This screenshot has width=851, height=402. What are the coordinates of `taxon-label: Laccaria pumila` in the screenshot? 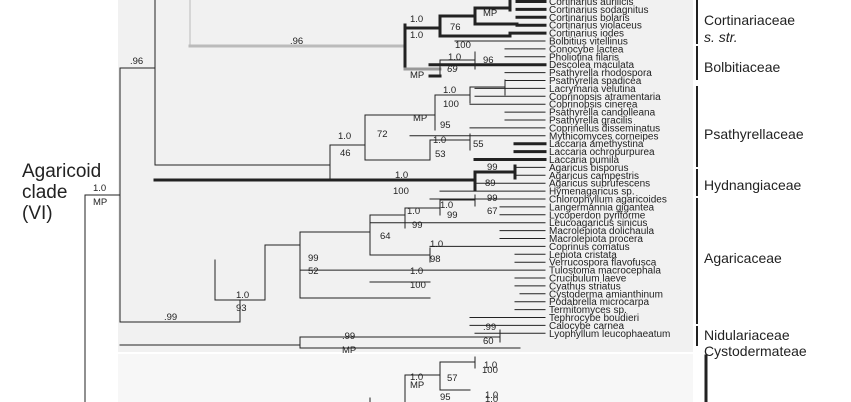 It's located at (584, 160).